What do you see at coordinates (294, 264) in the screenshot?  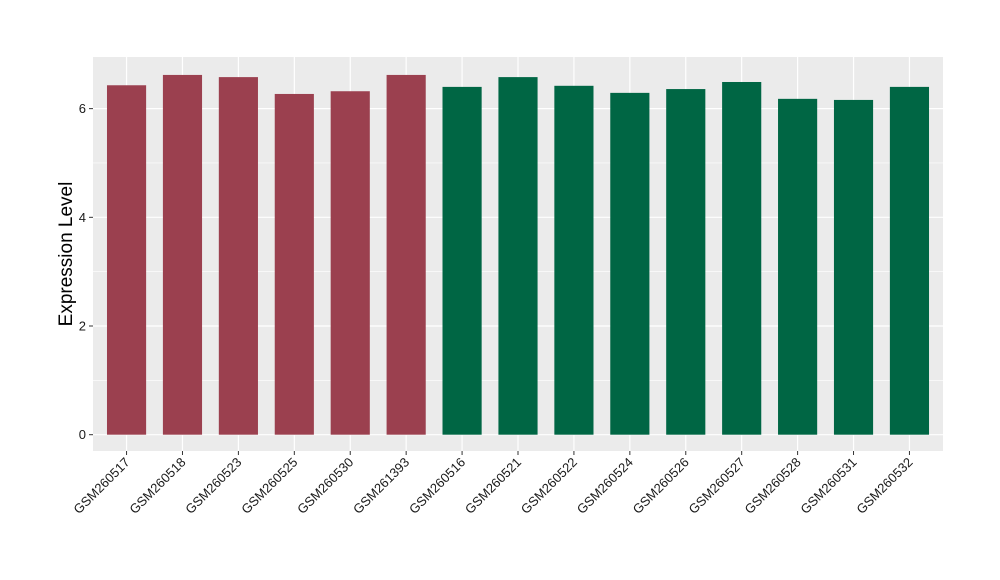 I see `bar-gsm260525` at bounding box center [294, 264].